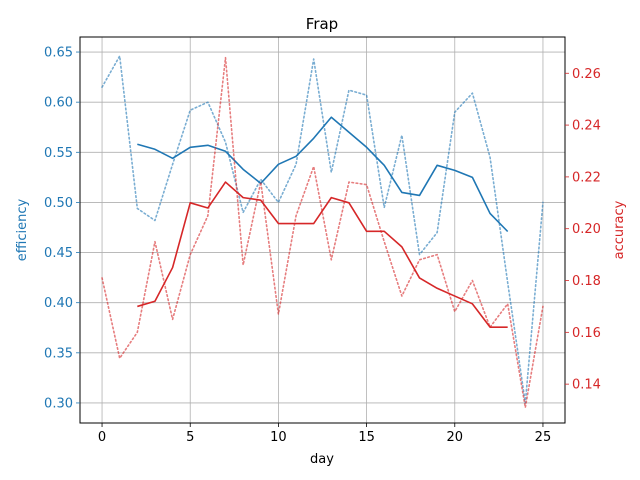 Image resolution: width=640 pixels, height=480 pixels. I want to click on x-tick-label: 5, so click(190, 437).